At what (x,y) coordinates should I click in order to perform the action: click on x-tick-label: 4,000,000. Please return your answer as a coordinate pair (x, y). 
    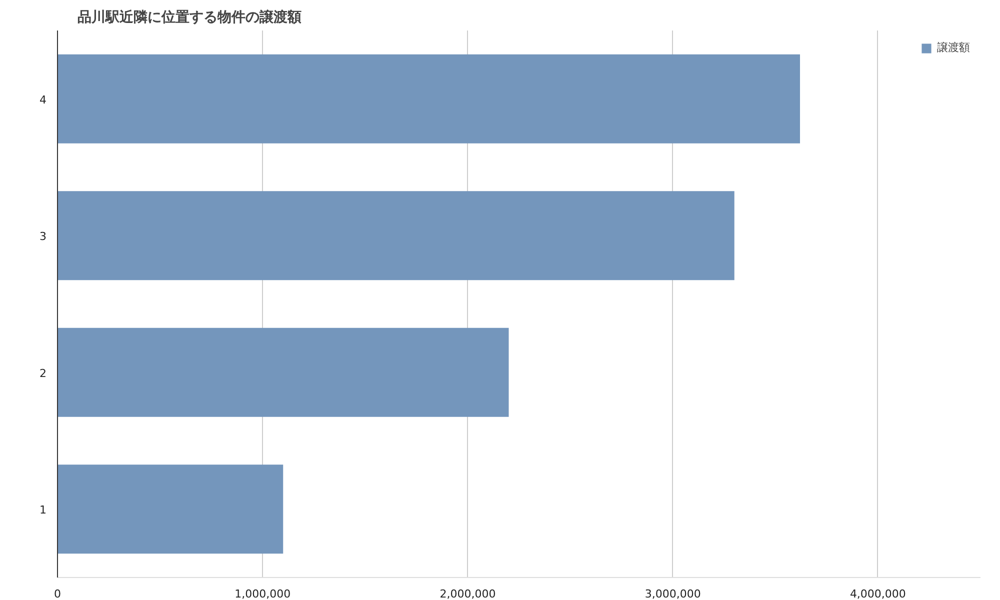
    Looking at the image, I should click on (878, 594).